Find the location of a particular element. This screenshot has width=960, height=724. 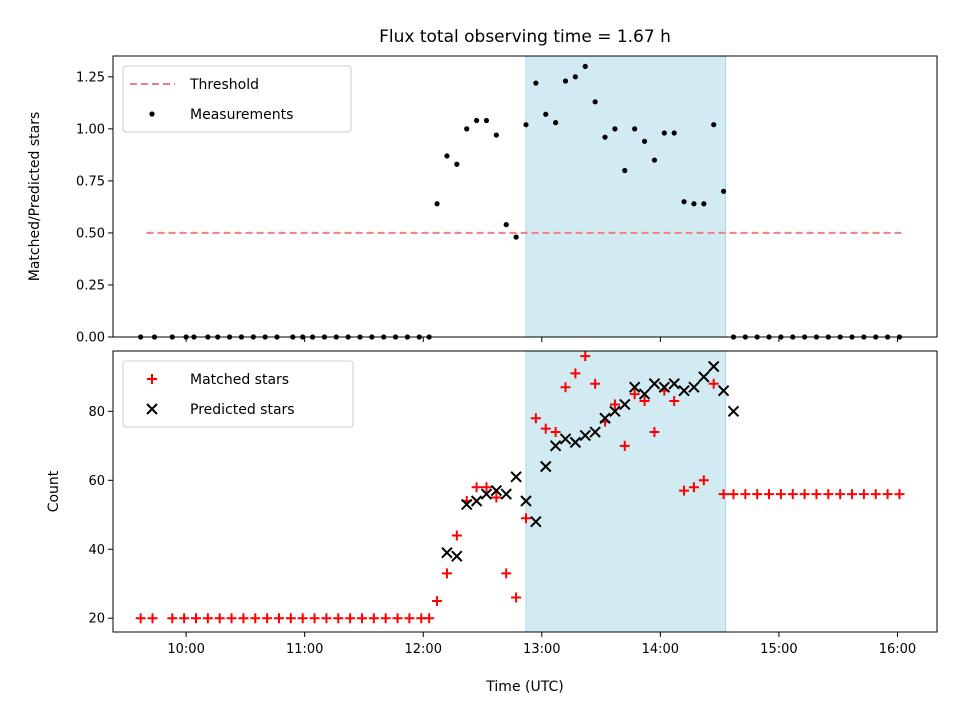

legend-measurements-label: Measurements is located at coordinates (241, 115).